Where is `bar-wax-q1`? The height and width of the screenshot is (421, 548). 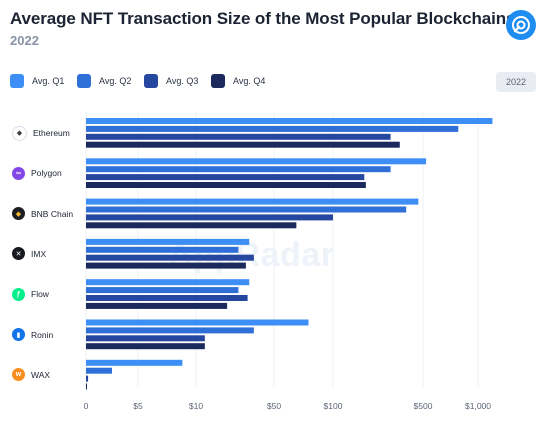
bar-wax-q1 is located at coordinates (134, 362).